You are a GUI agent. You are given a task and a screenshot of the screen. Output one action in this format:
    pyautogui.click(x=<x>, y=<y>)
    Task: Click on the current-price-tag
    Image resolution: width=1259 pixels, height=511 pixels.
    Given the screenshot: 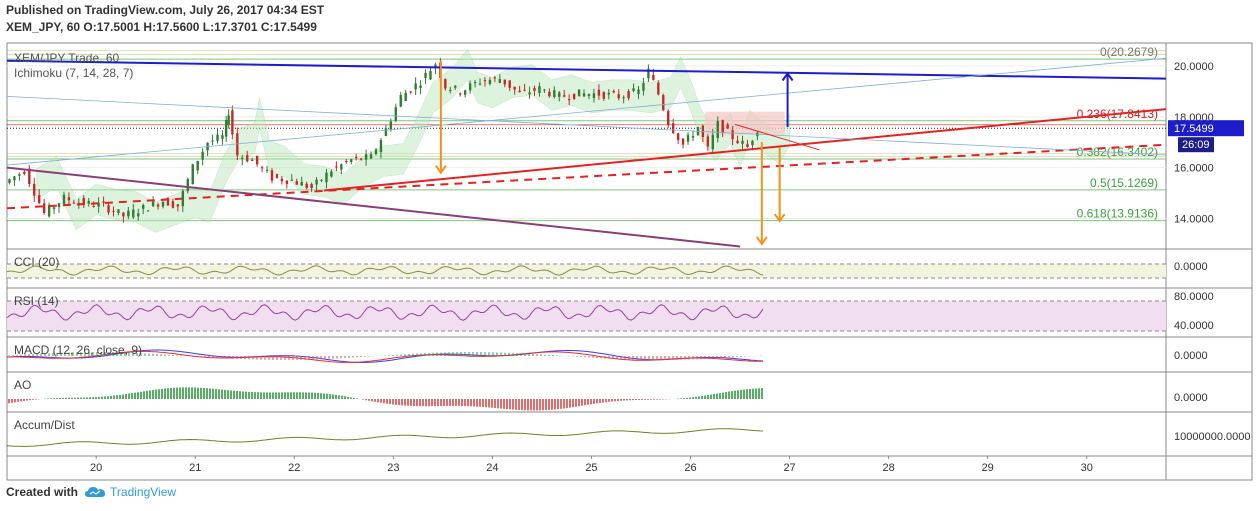 What is the action you would take?
    pyautogui.click(x=1206, y=128)
    